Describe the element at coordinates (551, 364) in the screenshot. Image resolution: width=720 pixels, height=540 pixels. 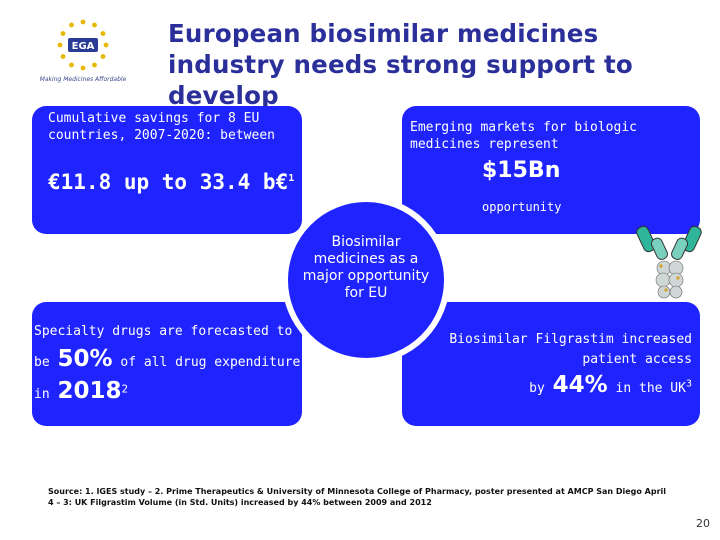
I see `filgrastim-box` at that location.